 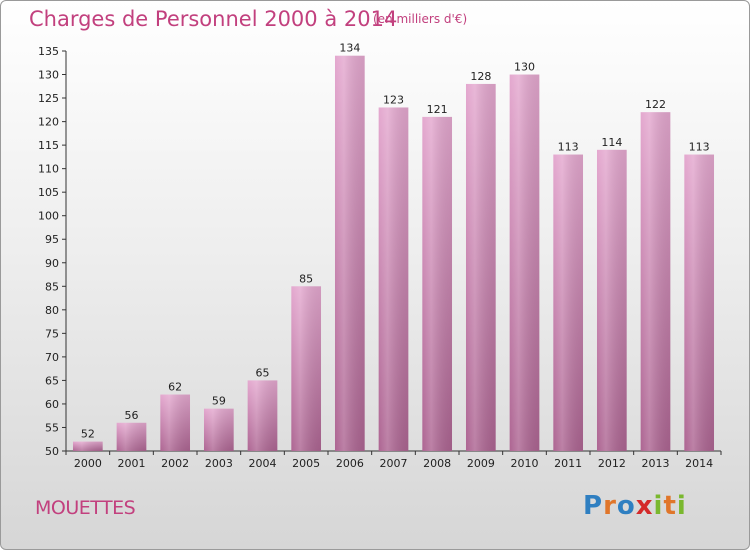 I want to click on x-tick-label: 2009, so click(x=481, y=463).